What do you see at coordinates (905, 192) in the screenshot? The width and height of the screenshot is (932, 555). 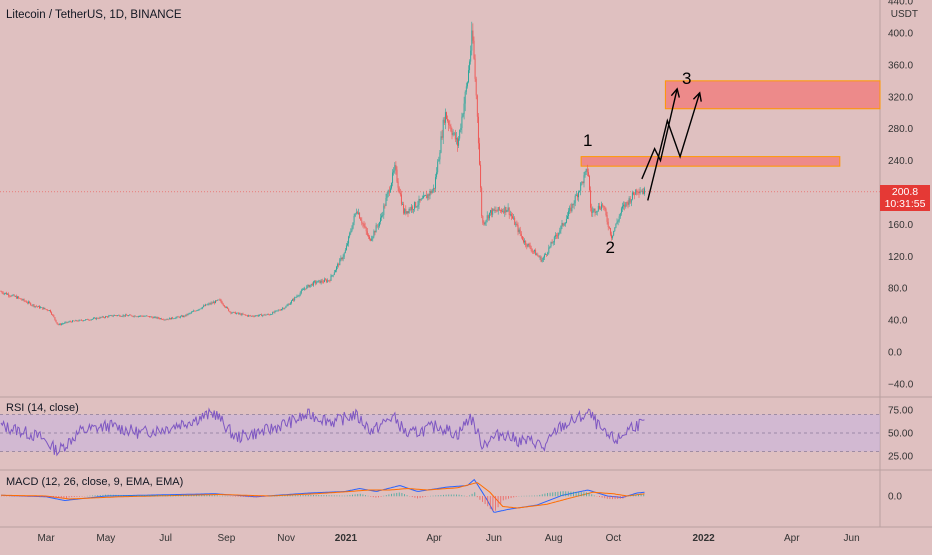 I see `last-price-value: 200.8` at bounding box center [905, 192].